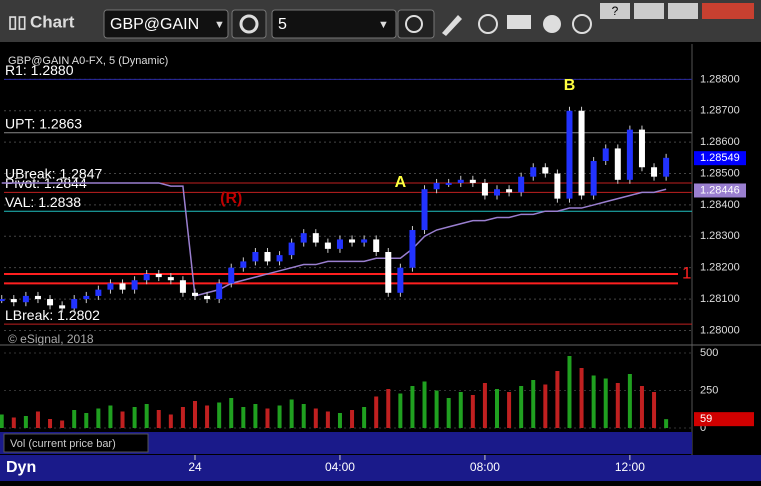 Image resolution: width=761 pixels, height=486 pixels. What do you see at coordinates (720, 111) in the screenshot?
I see `y-tick-label: 1.28700` at bounding box center [720, 111].